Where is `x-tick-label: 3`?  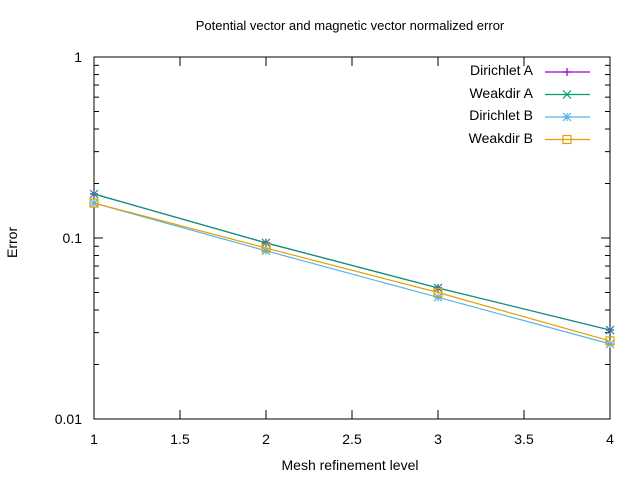 x-tick-label: 3 is located at coordinates (438, 439).